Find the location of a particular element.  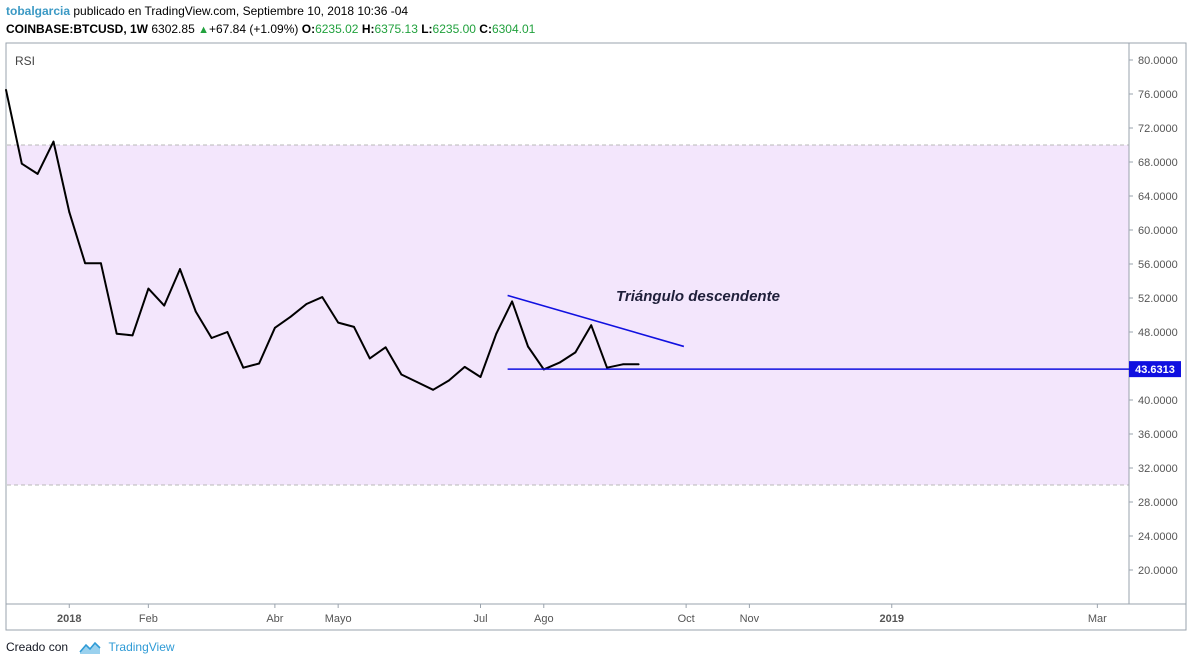

x-tick-label: 2018 is located at coordinates (69, 619).